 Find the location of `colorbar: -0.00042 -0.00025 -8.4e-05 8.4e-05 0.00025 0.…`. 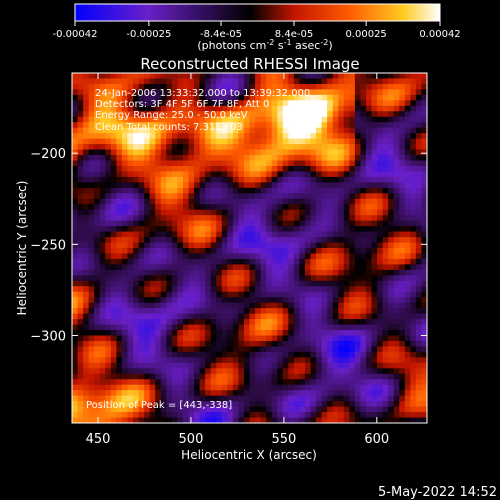

colorbar: -0.00042 -0.00025 -8.4e-05 8.4e-05 0.00025 0.… is located at coordinates (257, 27).